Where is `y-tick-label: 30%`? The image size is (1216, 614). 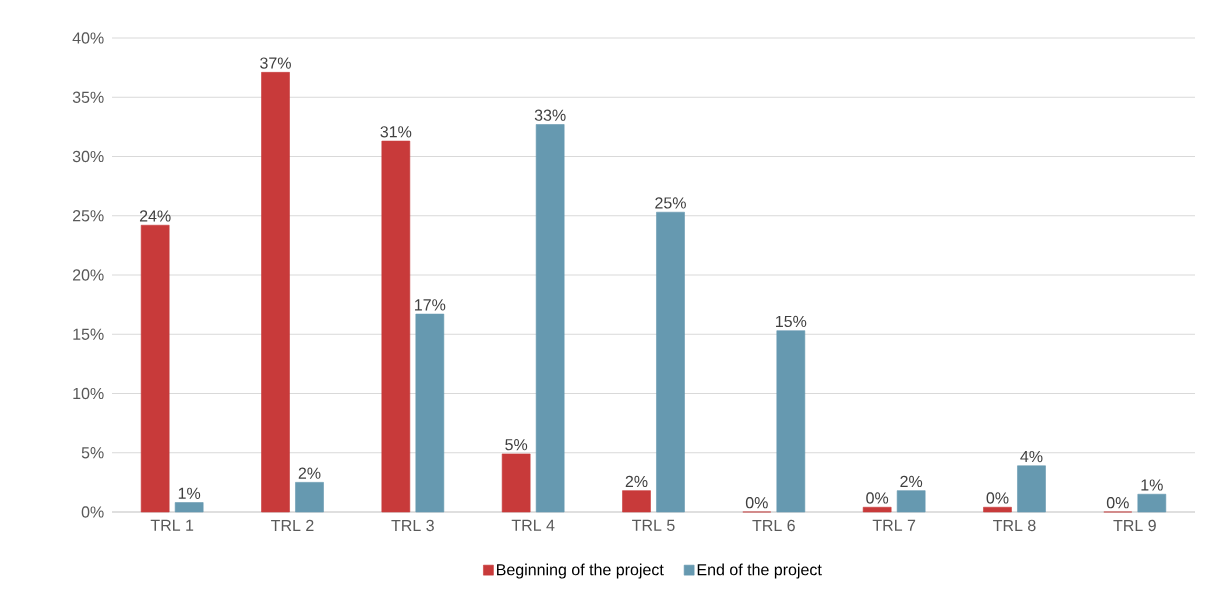 y-tick-label: 30% is located at coordinates (88, 156).